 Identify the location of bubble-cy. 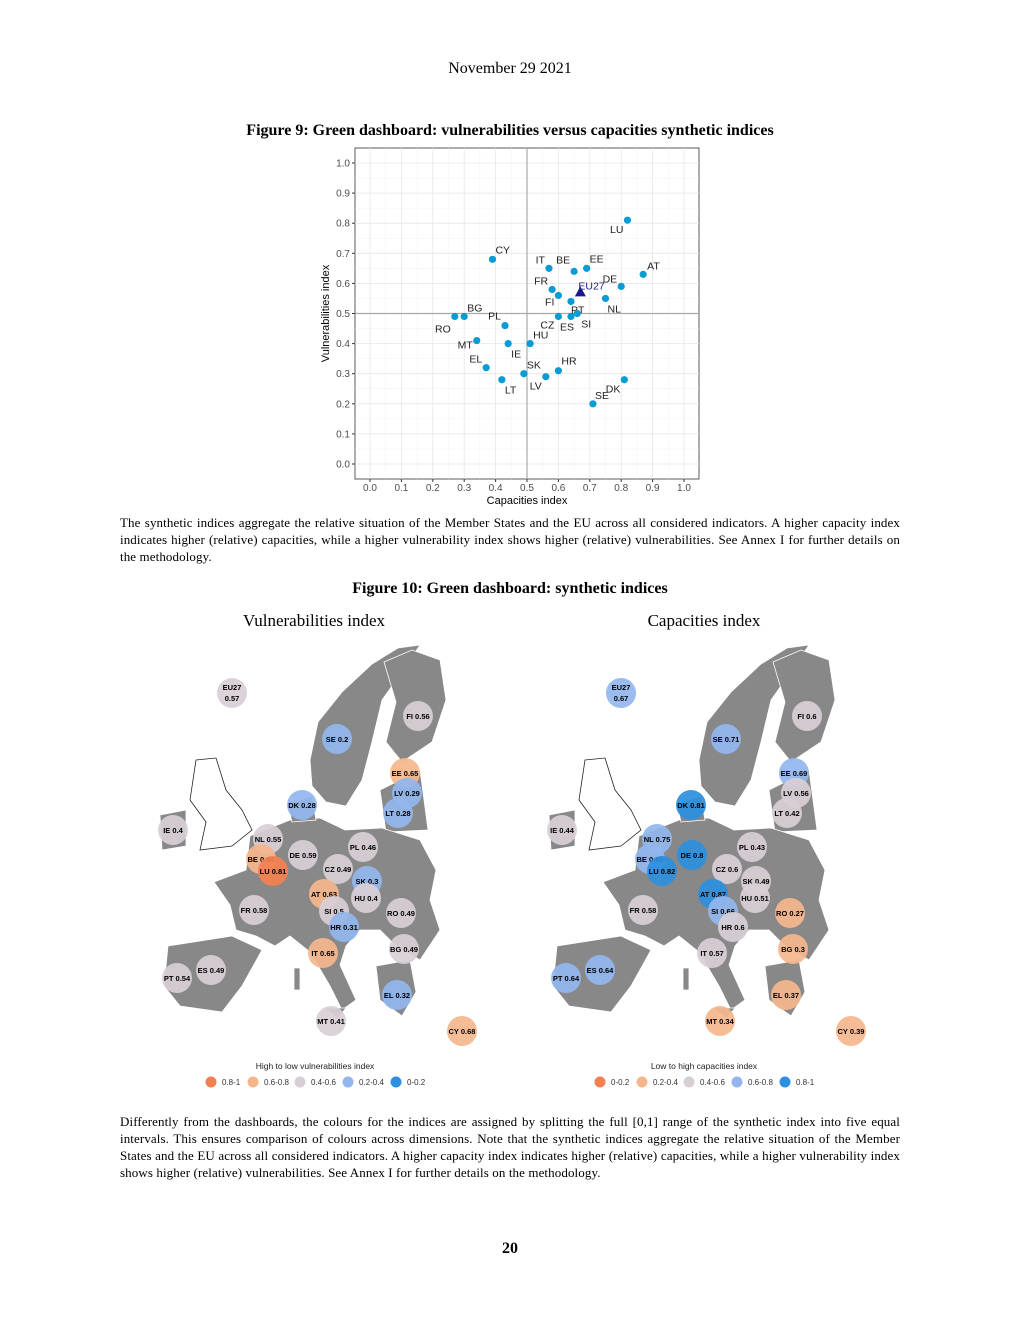
(851, 1031).